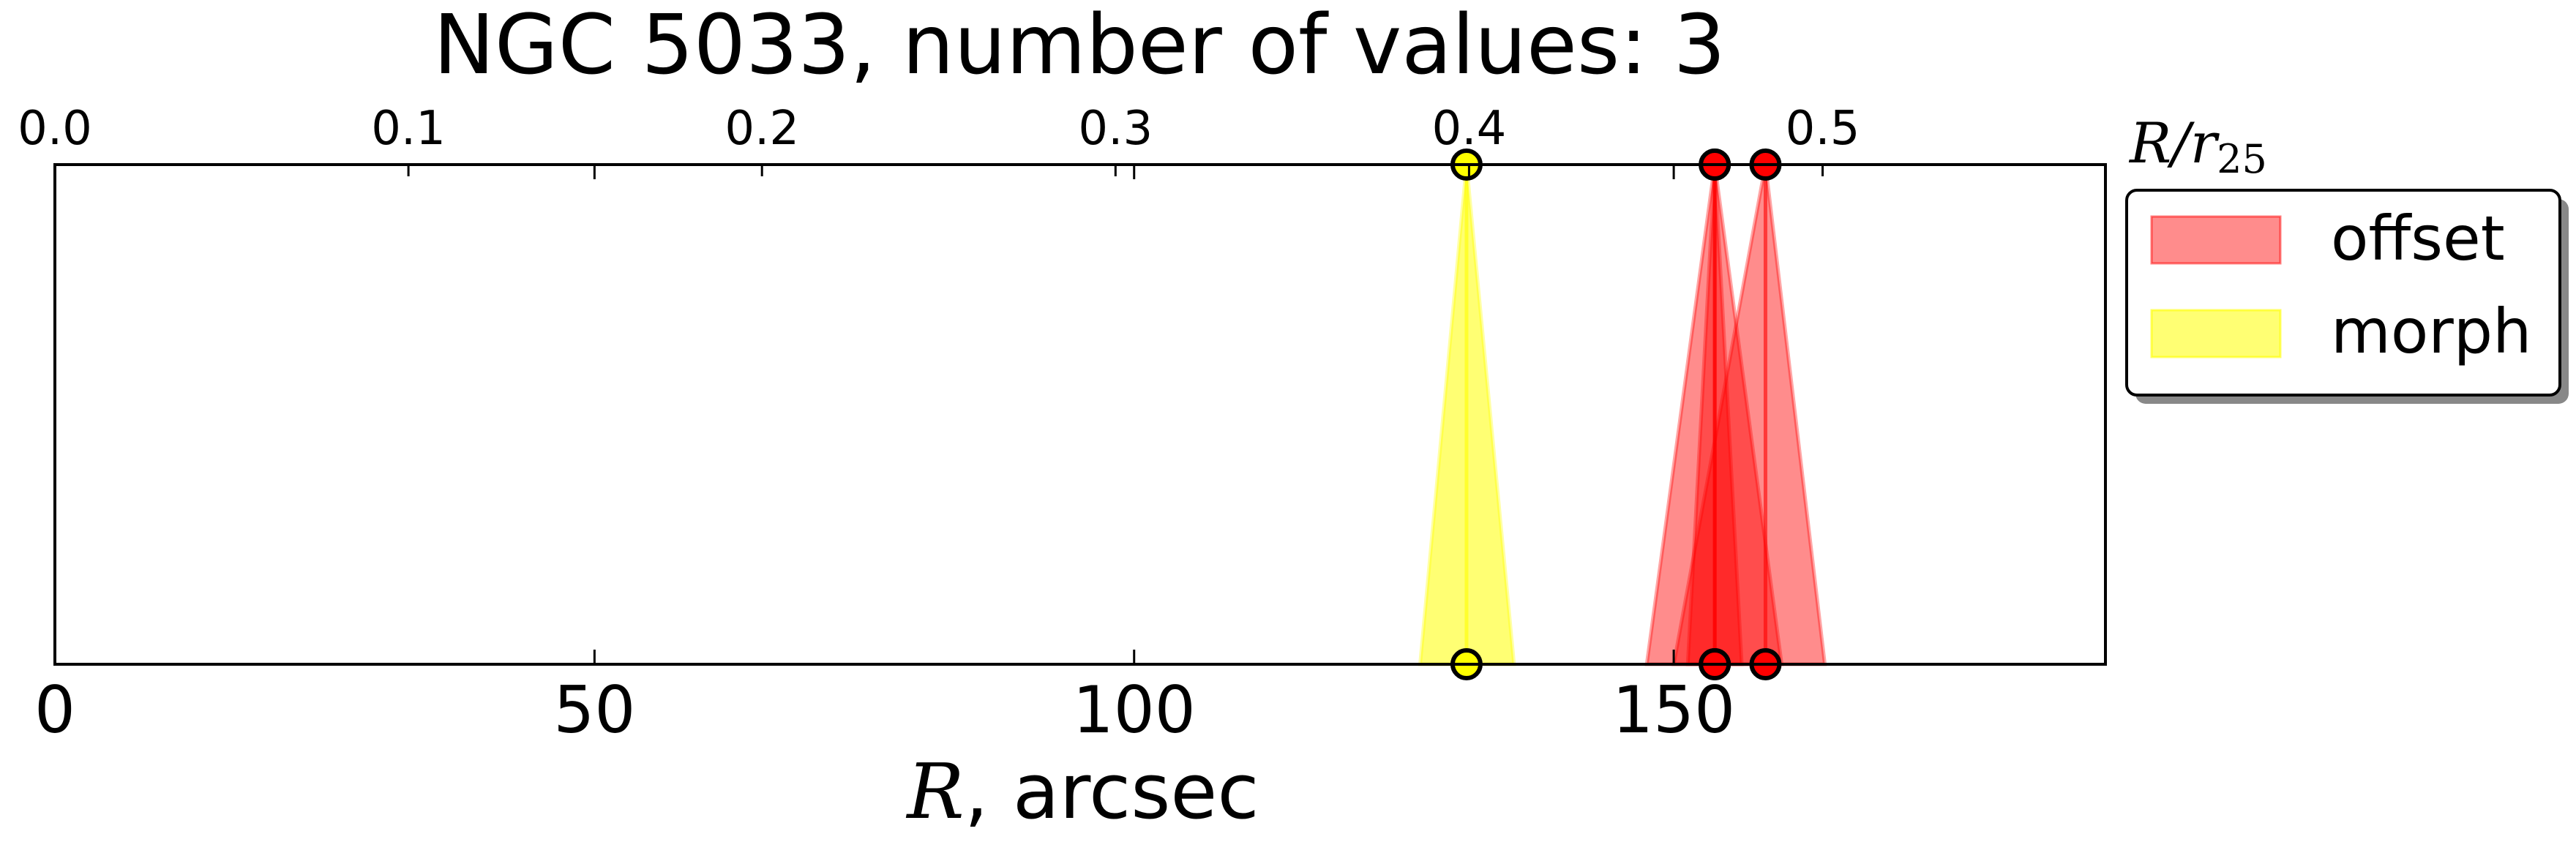 This screenshot has height=853, width=2576. What do you see at coordinates (1673, 710) in the screenshot?
I see `x-tick-label-150: 150` at bounding box center [1673, 710].